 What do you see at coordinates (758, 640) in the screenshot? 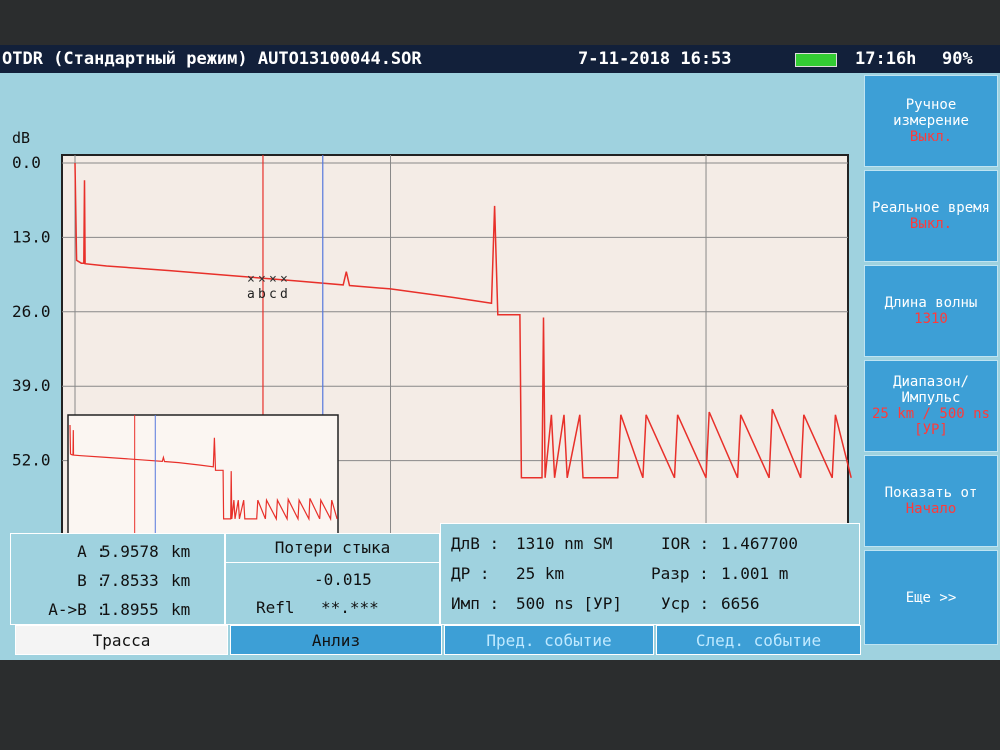
I see `tab: След. событие` at bounding box center [758, 640].